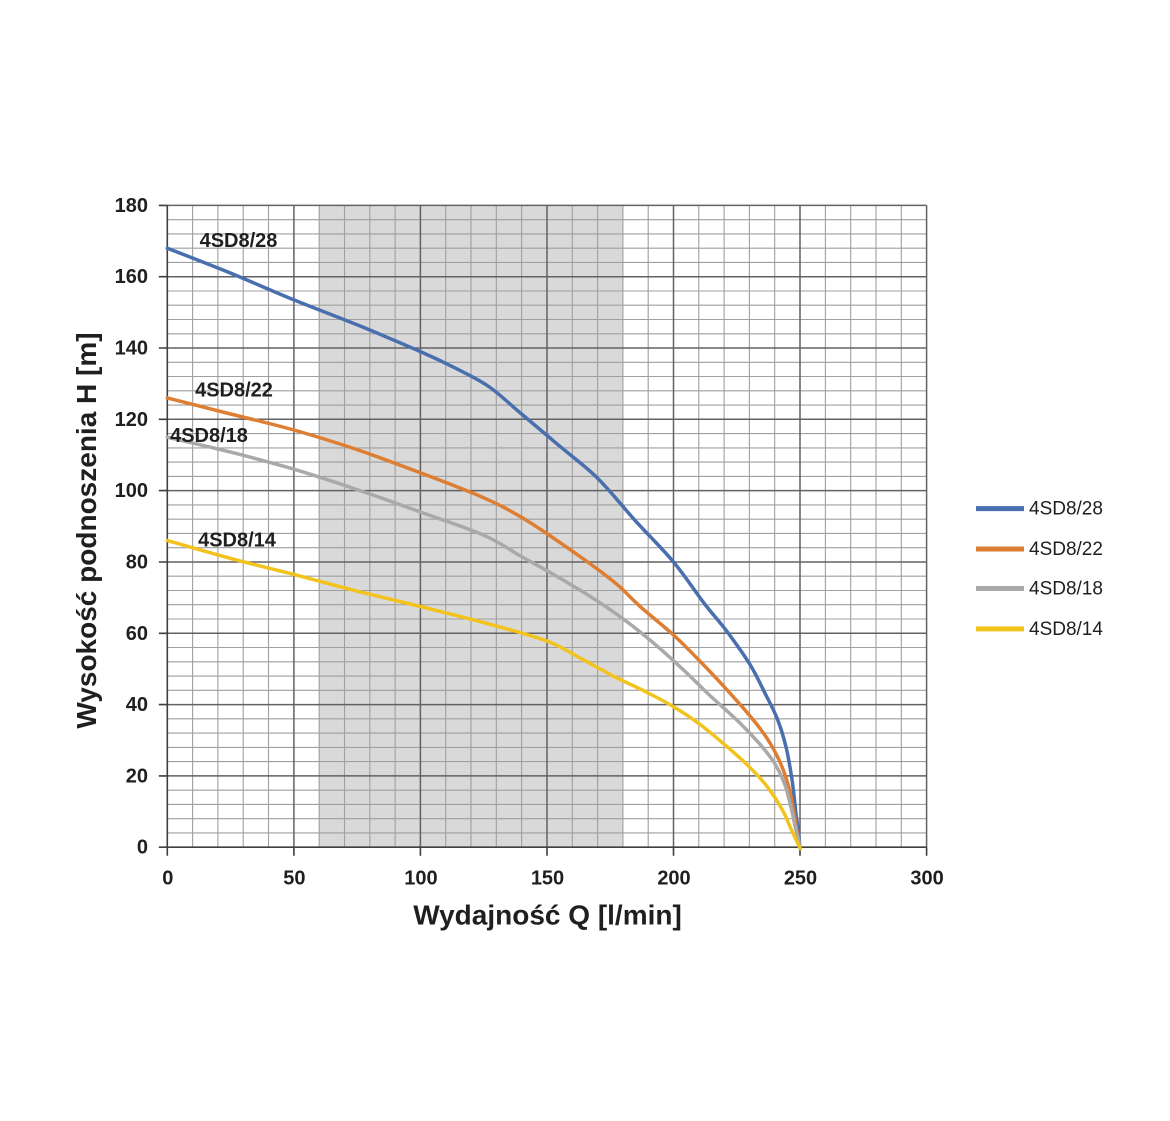 Image resolution: width=1170 pixels, height=1121 pixels. What do you see at coordinates (800, 879) in the screenshot?
I see `svg-text: 250` at bounding box center [800, 879].